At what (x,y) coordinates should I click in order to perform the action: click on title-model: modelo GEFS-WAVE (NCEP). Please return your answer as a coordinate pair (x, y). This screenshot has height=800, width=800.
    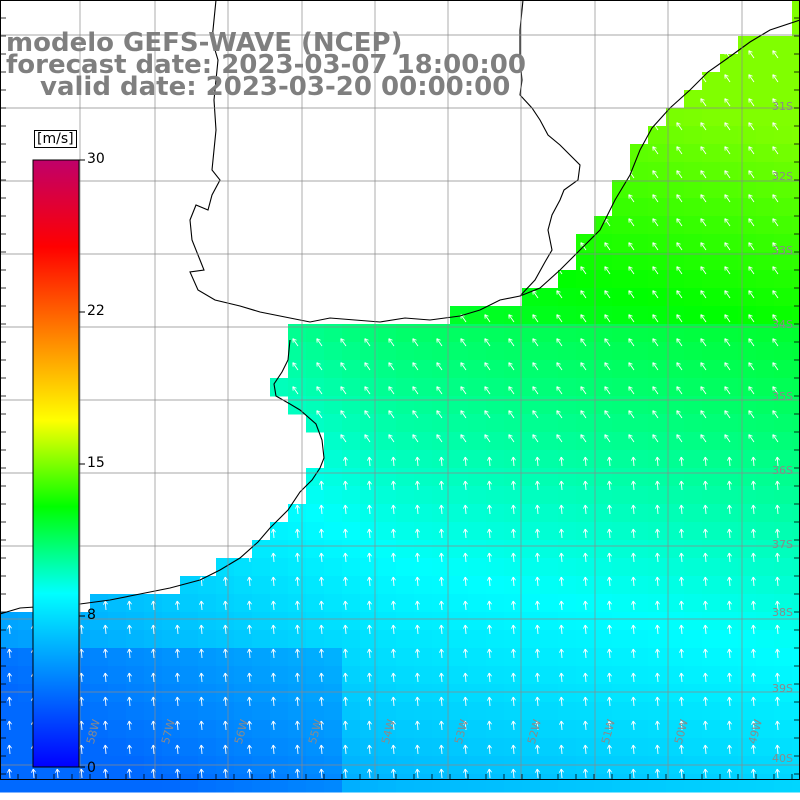
    Looking at the image, I should click on (204, 43).